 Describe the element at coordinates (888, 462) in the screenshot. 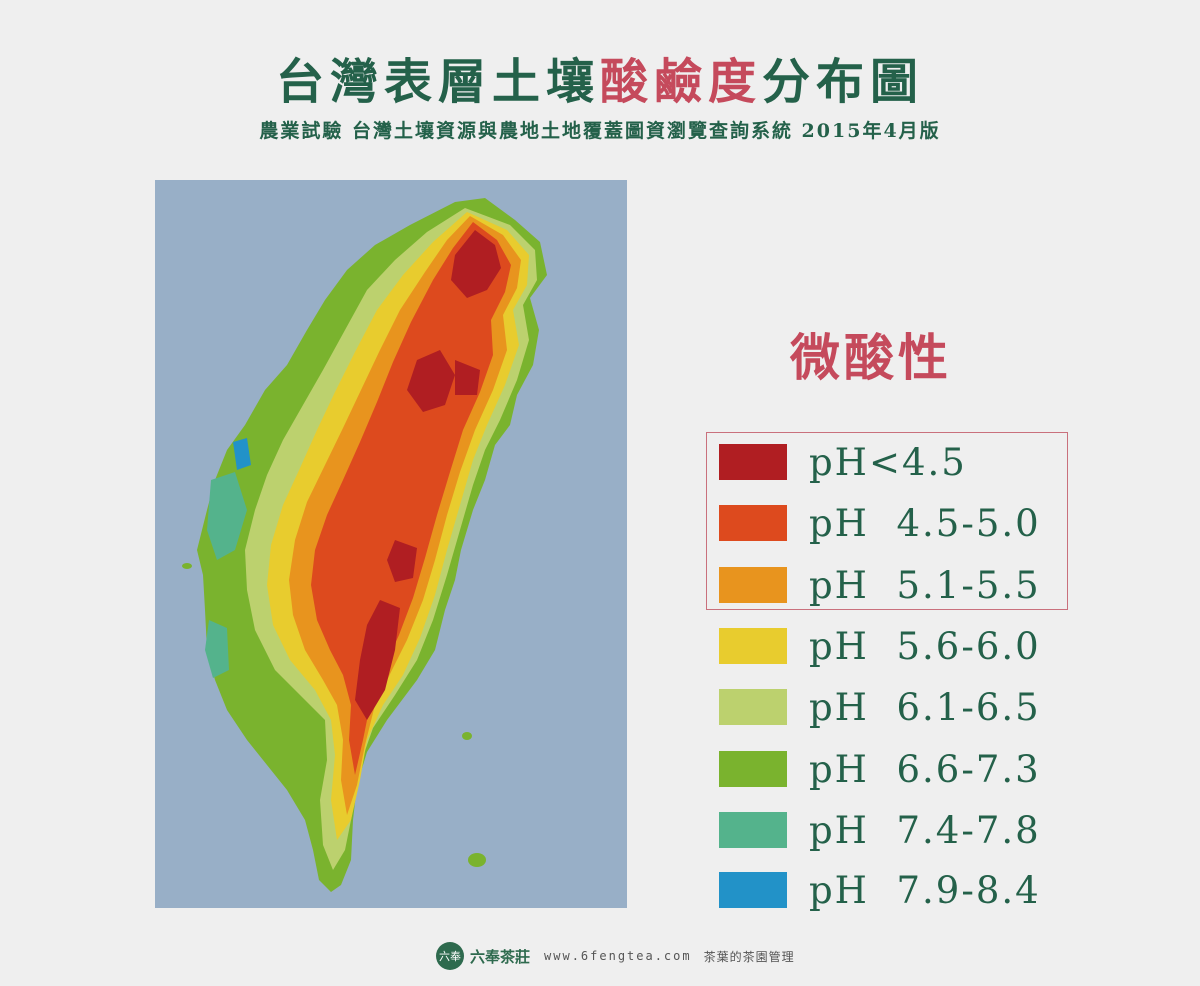

I see `legend-label: pH<4.5` at that location.